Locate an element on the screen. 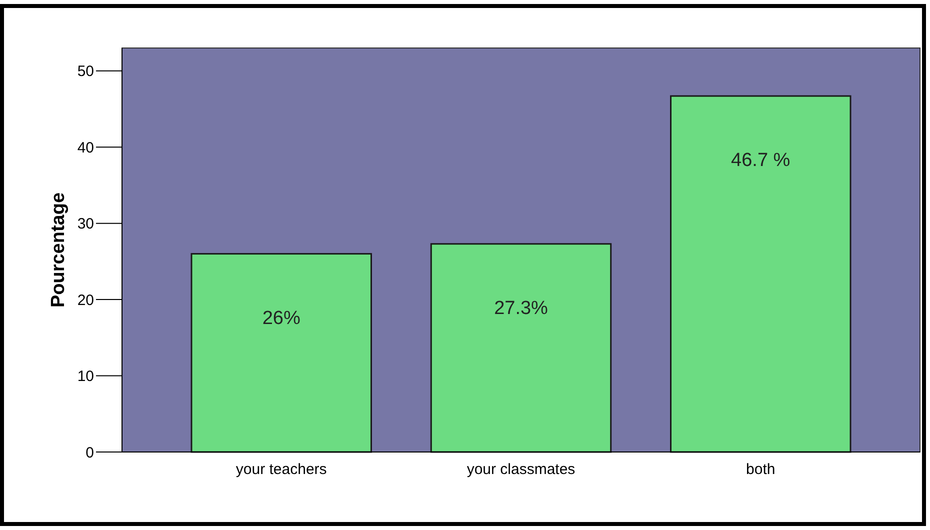  x-tick-label: both is located at coordinates (761, 469).